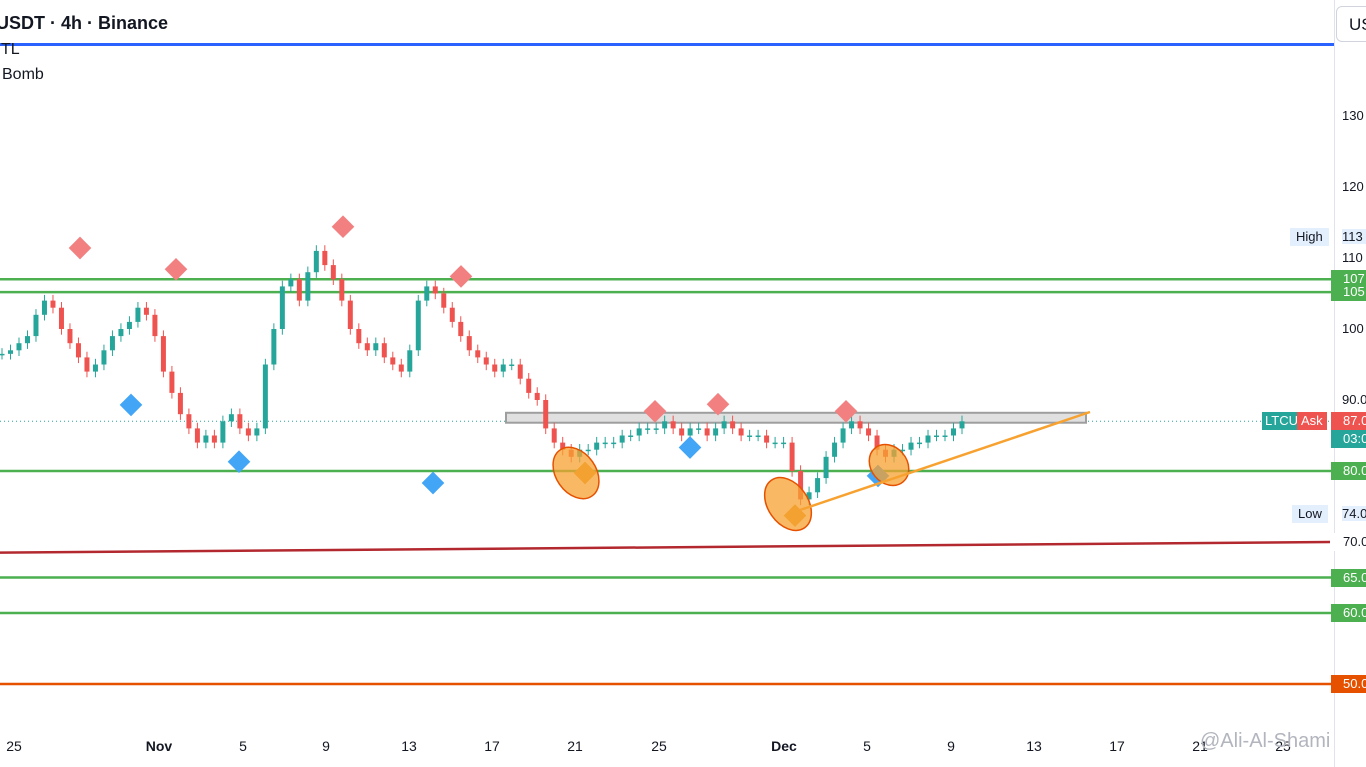 The height and width of the screenshot is (767, 1366). I want to click on low-value: 74.0, so click(1354, 513).